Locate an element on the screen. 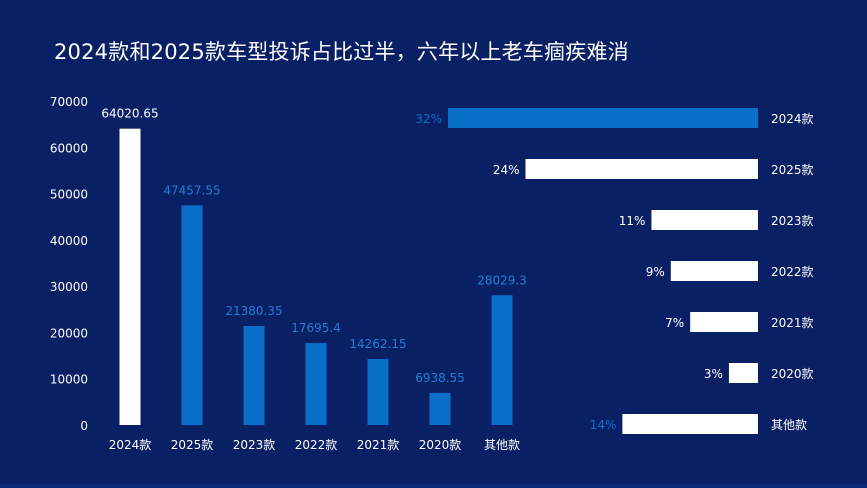  bottom-strip is located at coordinates (433, 486).